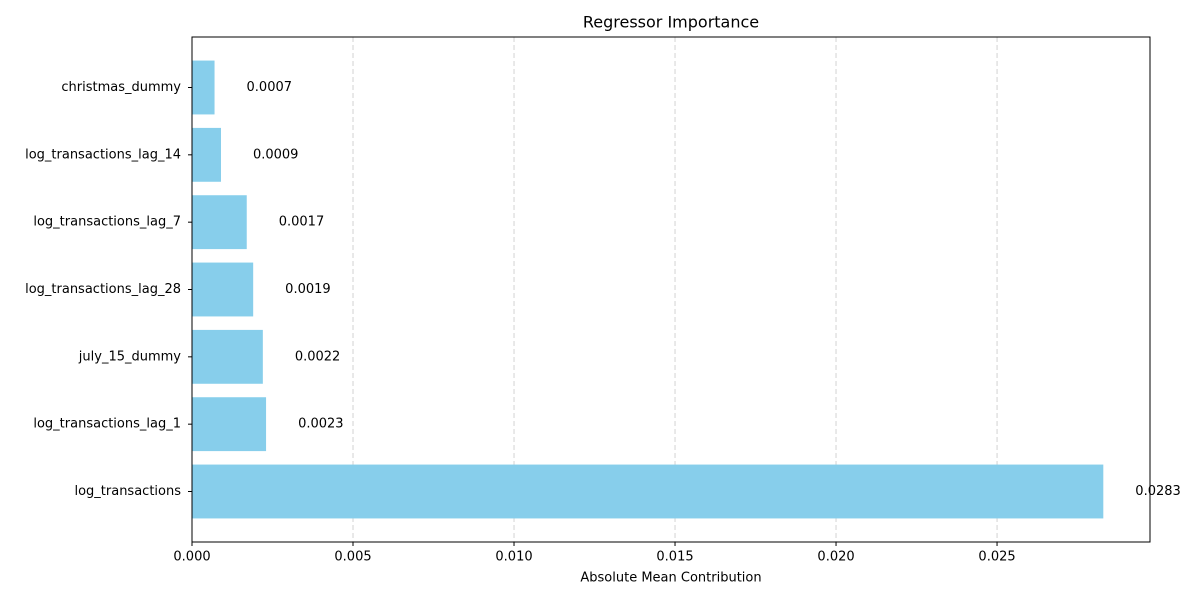  Describe the element at coordinates (318, 356) in the screenshot. I see `value-label: 0.0022` at that location.